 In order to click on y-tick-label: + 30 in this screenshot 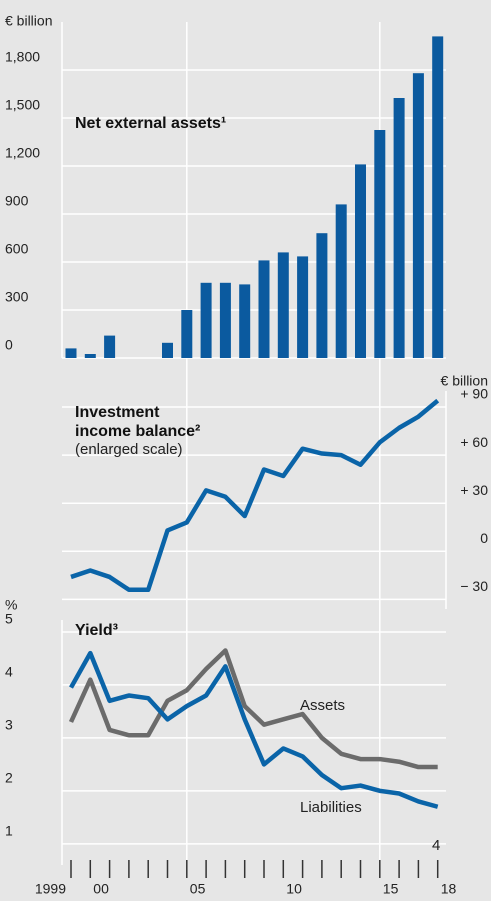, I will do `click(474, 490)`.